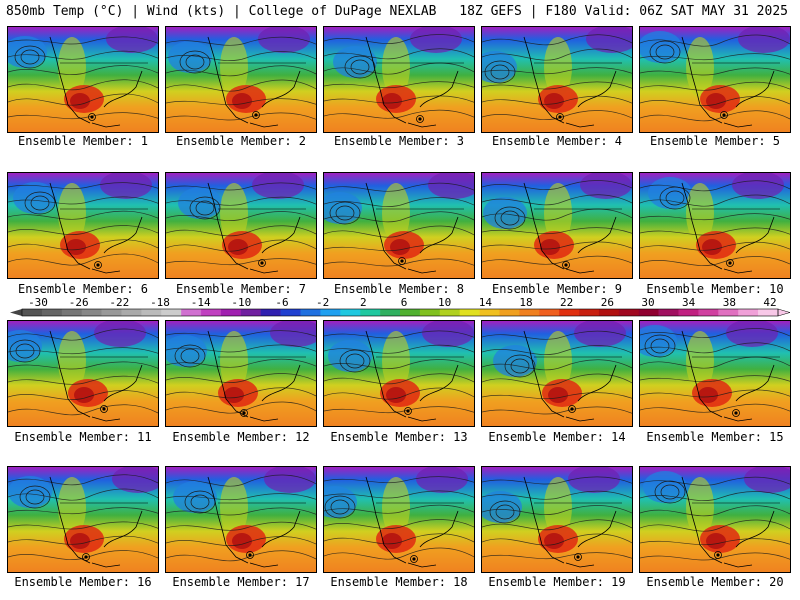 Image resolution: width=800 pixels, height=600 pixels. What do you see at coordinates (241, 582) in the screenshot?
I see `ensemble-member-label: Ensemble Member: 17` at bounding box center [241, 582].